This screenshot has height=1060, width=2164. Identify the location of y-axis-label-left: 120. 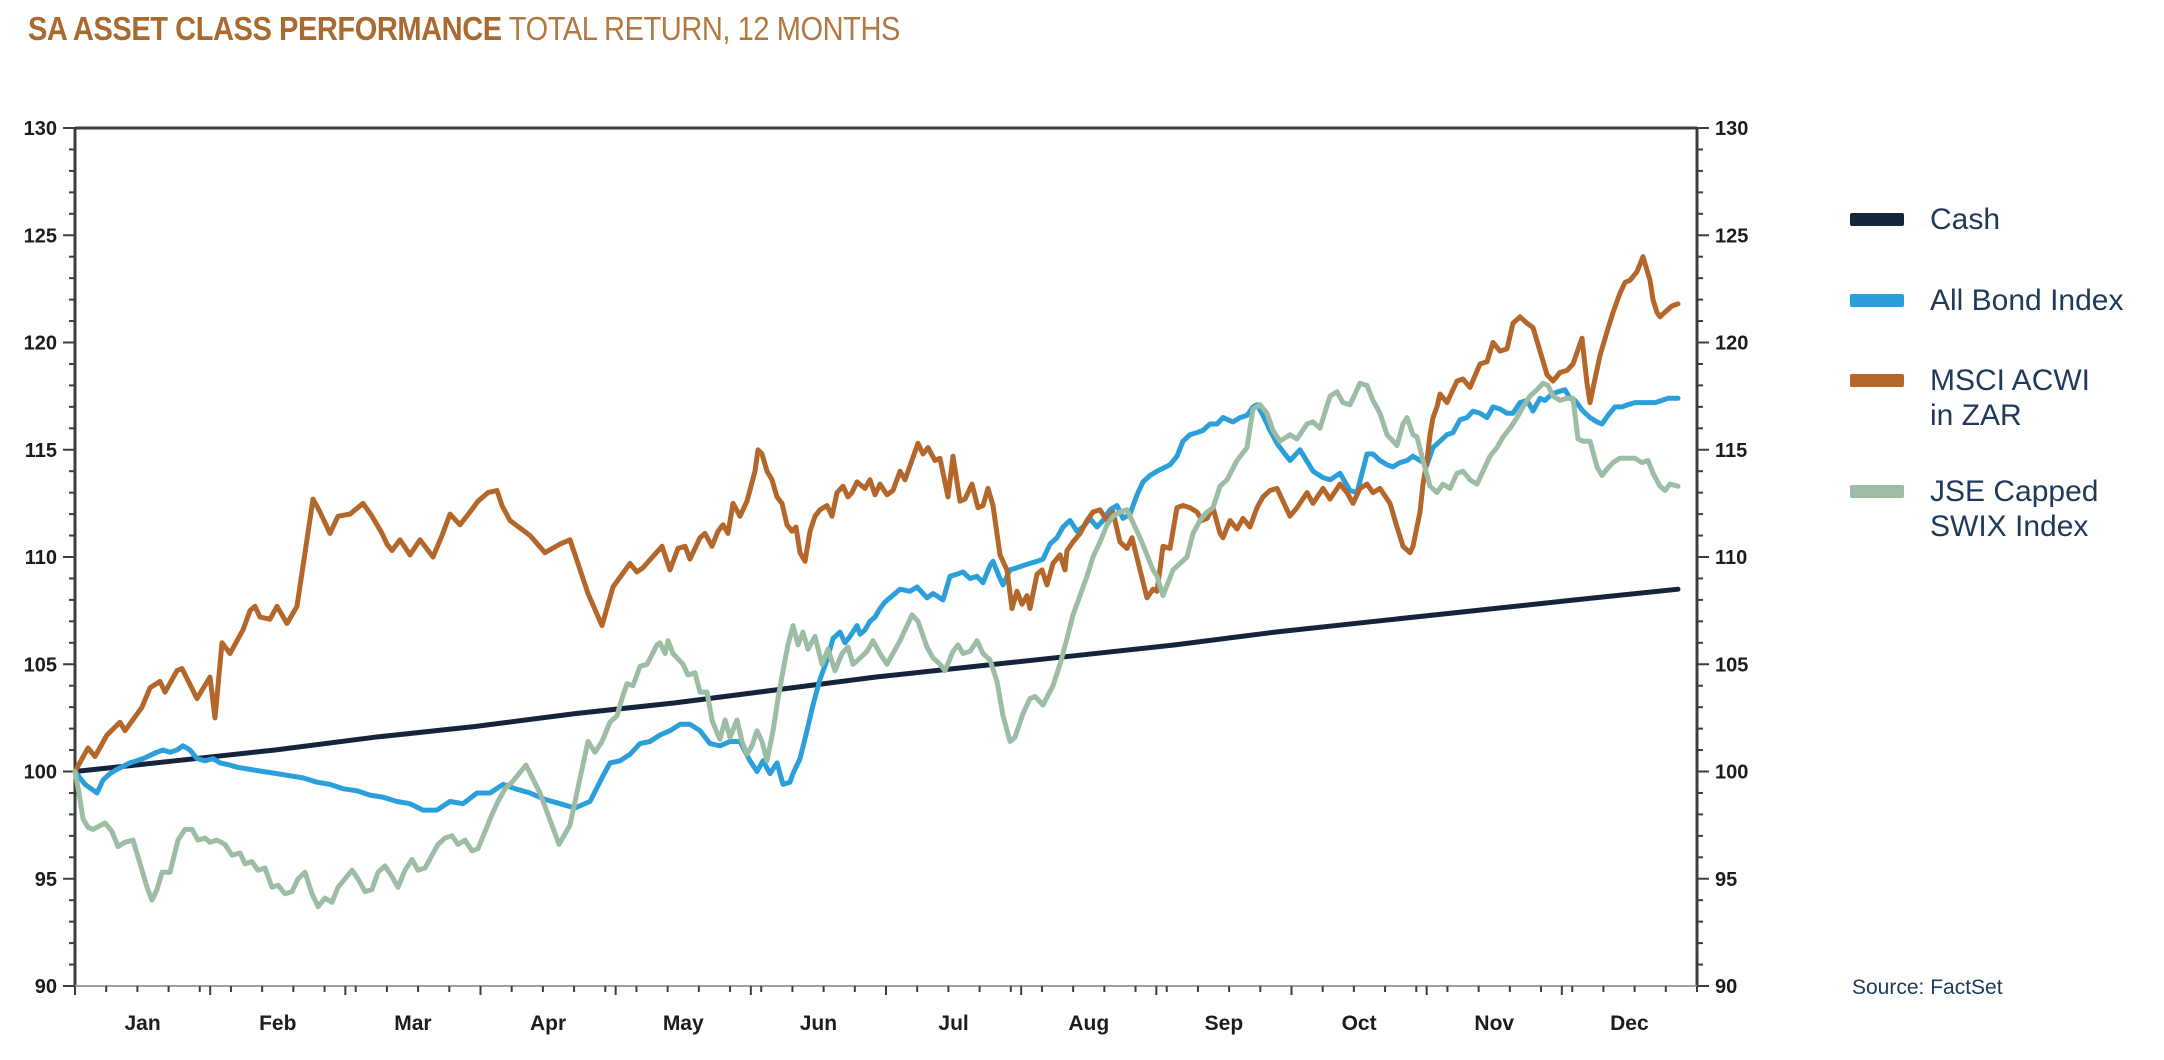
(40, 344).